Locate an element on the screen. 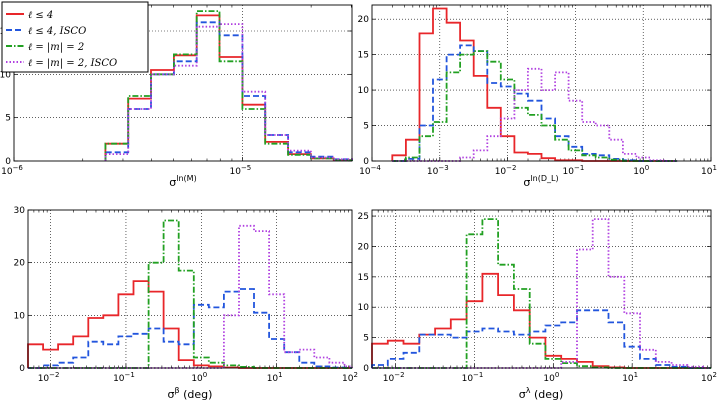  x-axis-label: σλ (deg) is located at coordinates (541, 393).